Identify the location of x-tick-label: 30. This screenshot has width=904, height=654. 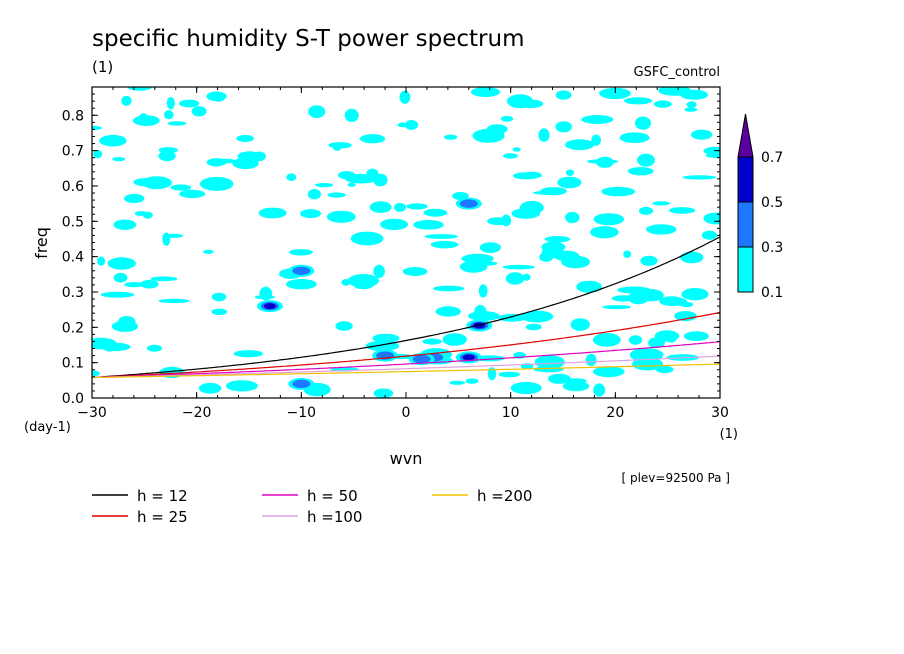
(720, 413).